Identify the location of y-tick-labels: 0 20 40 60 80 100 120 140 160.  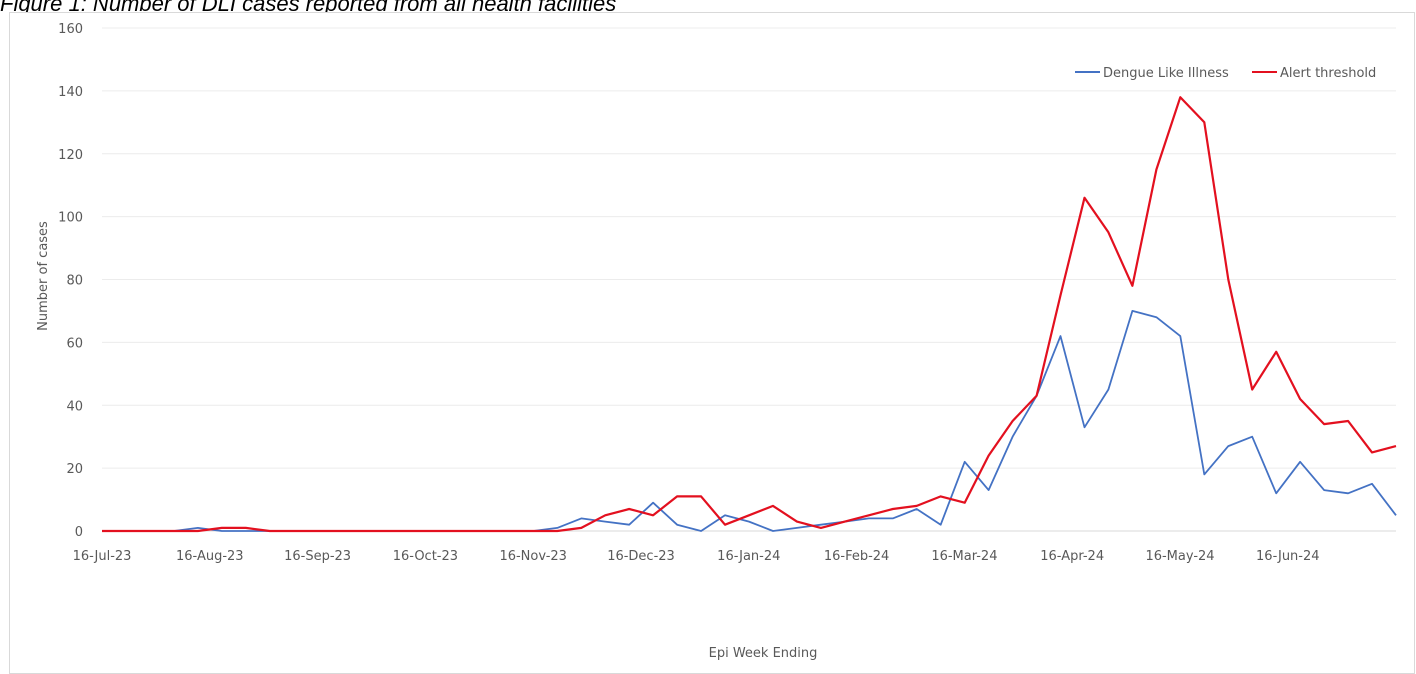
(70, 281).